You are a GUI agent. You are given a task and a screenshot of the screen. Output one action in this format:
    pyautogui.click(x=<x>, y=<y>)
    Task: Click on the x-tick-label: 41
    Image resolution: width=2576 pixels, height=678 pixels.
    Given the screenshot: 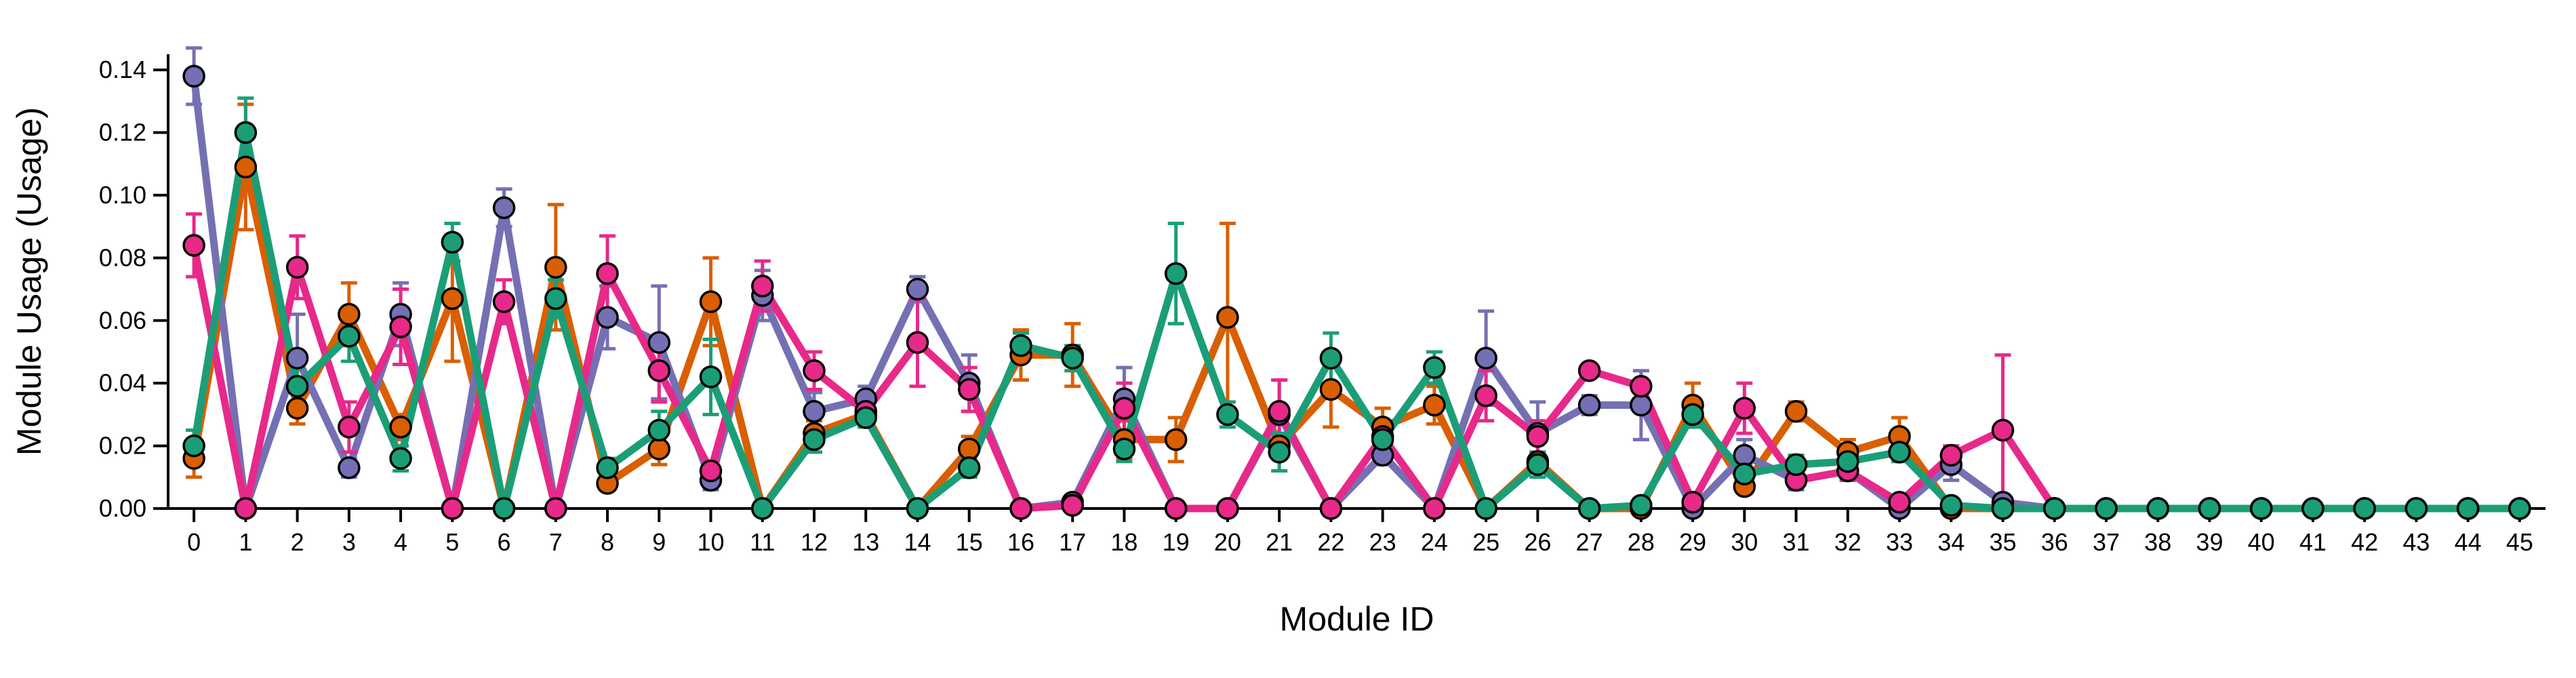 What is the action you would take?
    pyautogui.click(x=2313, y=542)
    